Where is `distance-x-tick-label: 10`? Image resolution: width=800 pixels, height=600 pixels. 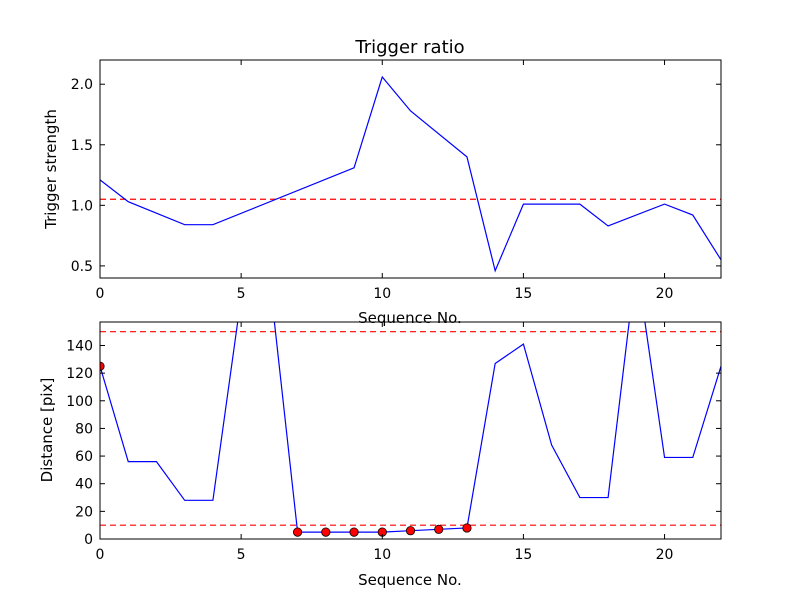 distance-x-tick-label: 10 is located at coordinates (382, 555).